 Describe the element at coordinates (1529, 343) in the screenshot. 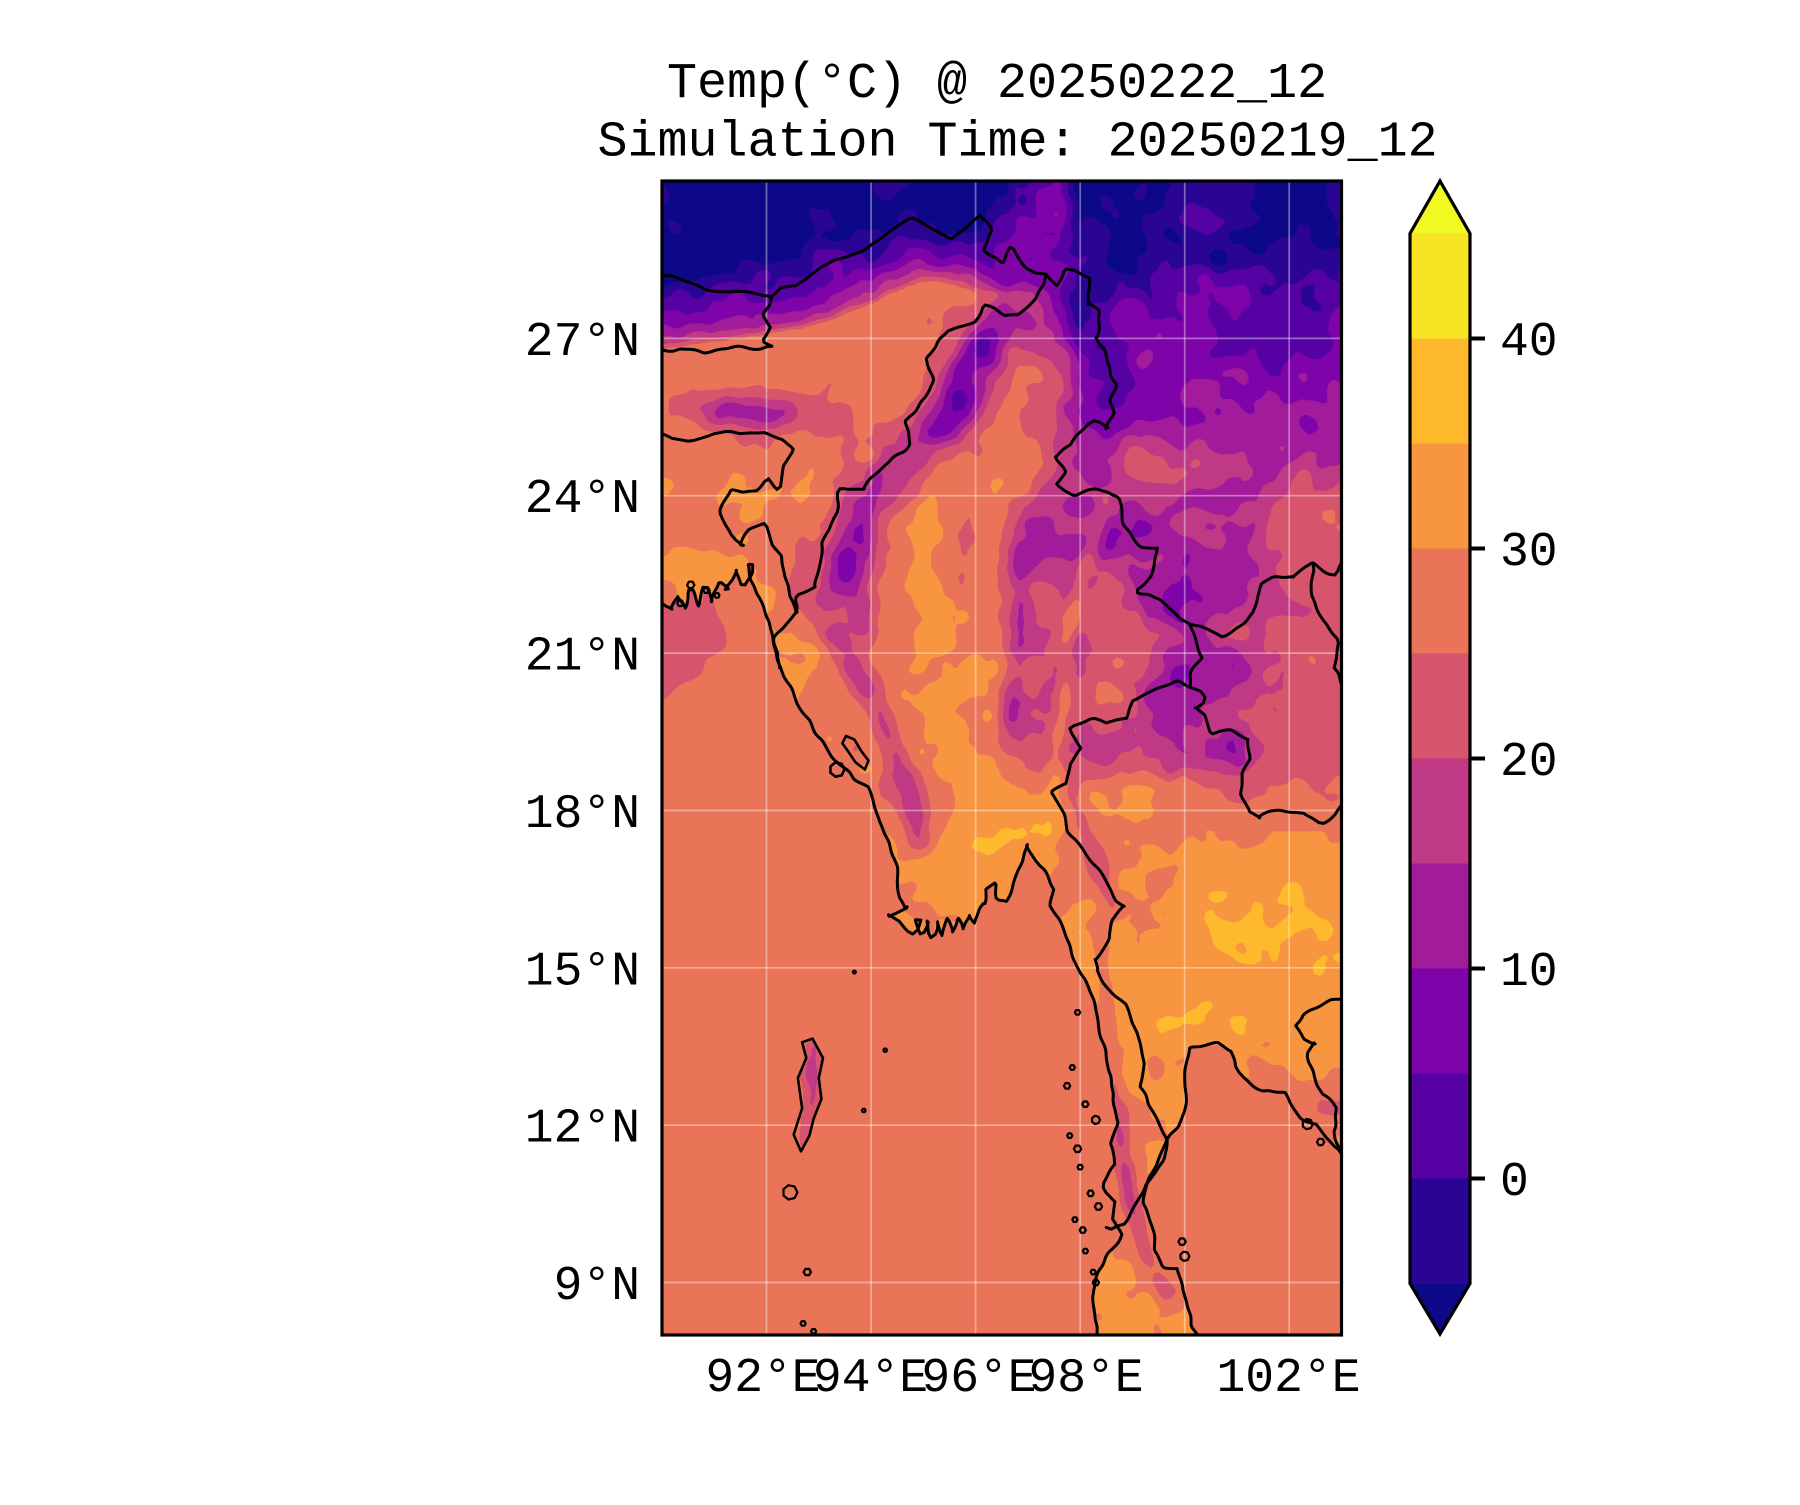

I see `svg-text: 40` at that location.